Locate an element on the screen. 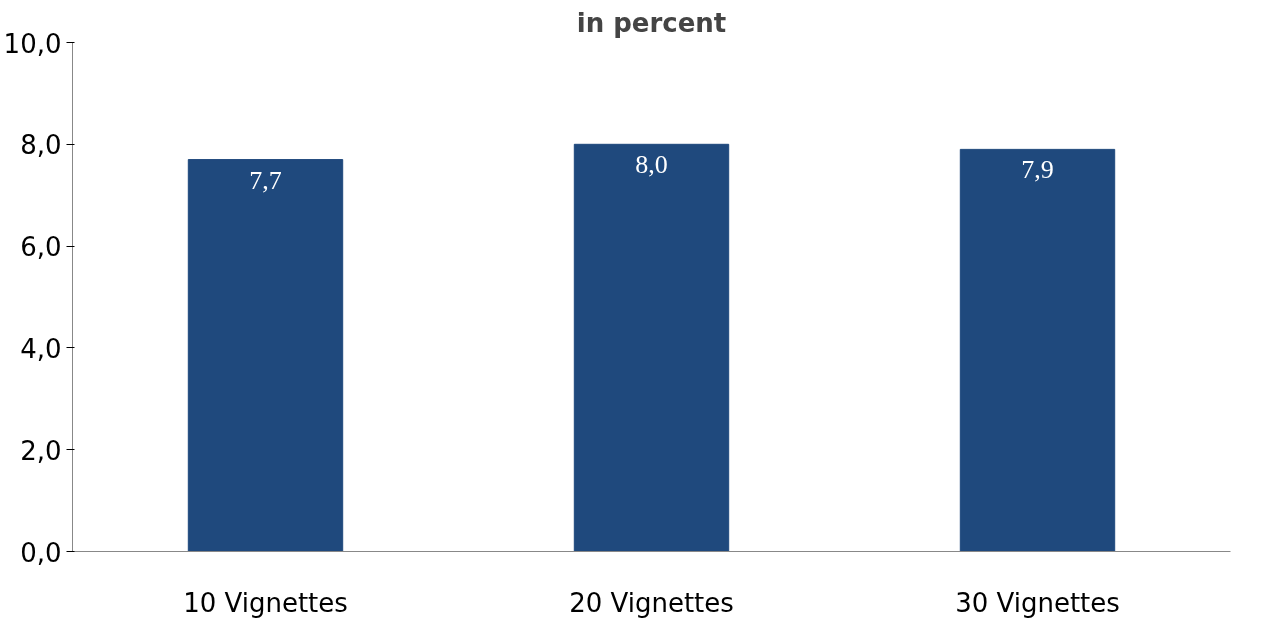 The width and height of the screenshot is (1282, 630). y-tick-label: 4,0 is located at coordinates (41, 348).